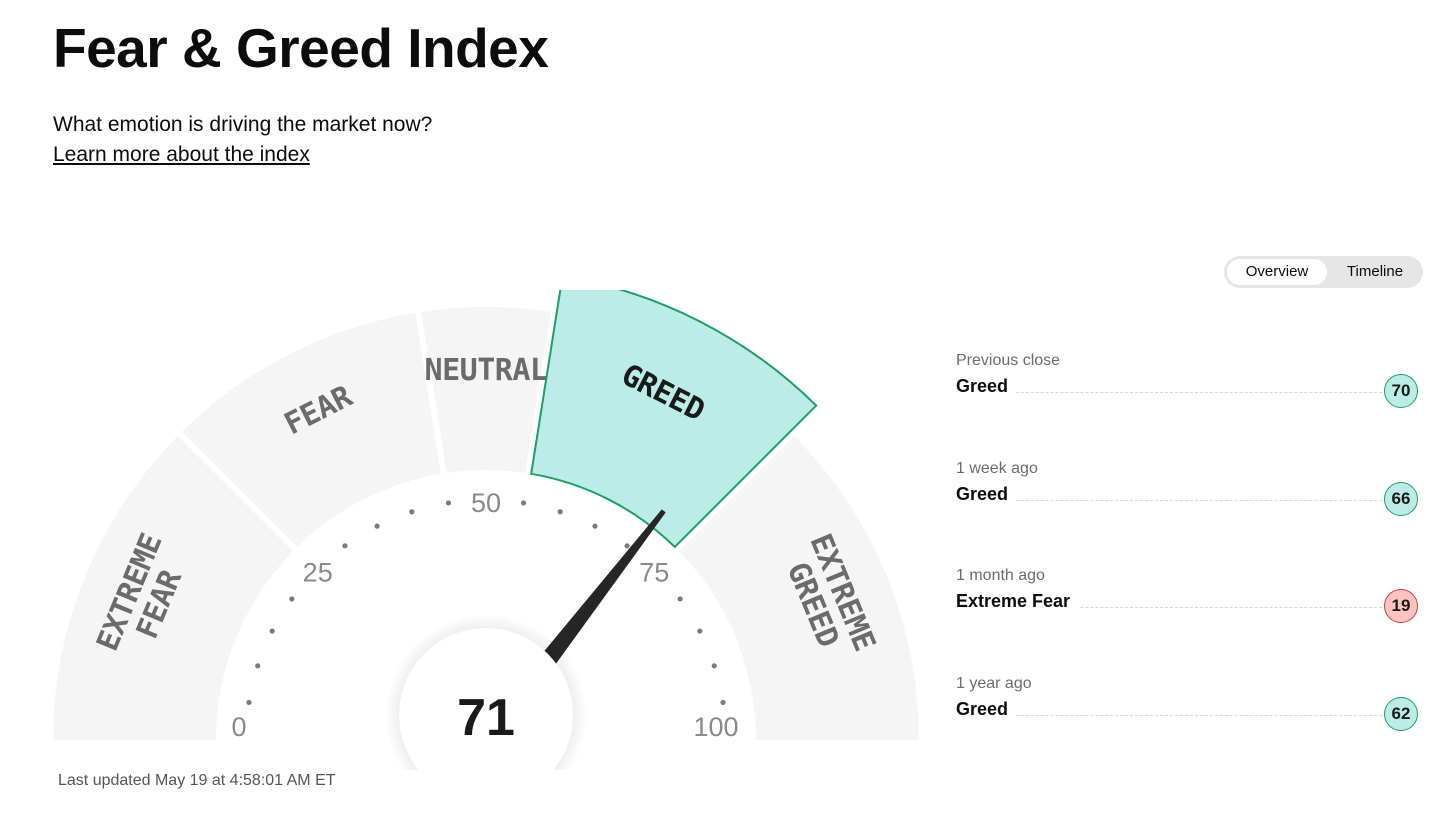 The height and width of the screenshot is (839, 1456). I want to click on gauge-scale-label: 25, so click(318, 573).